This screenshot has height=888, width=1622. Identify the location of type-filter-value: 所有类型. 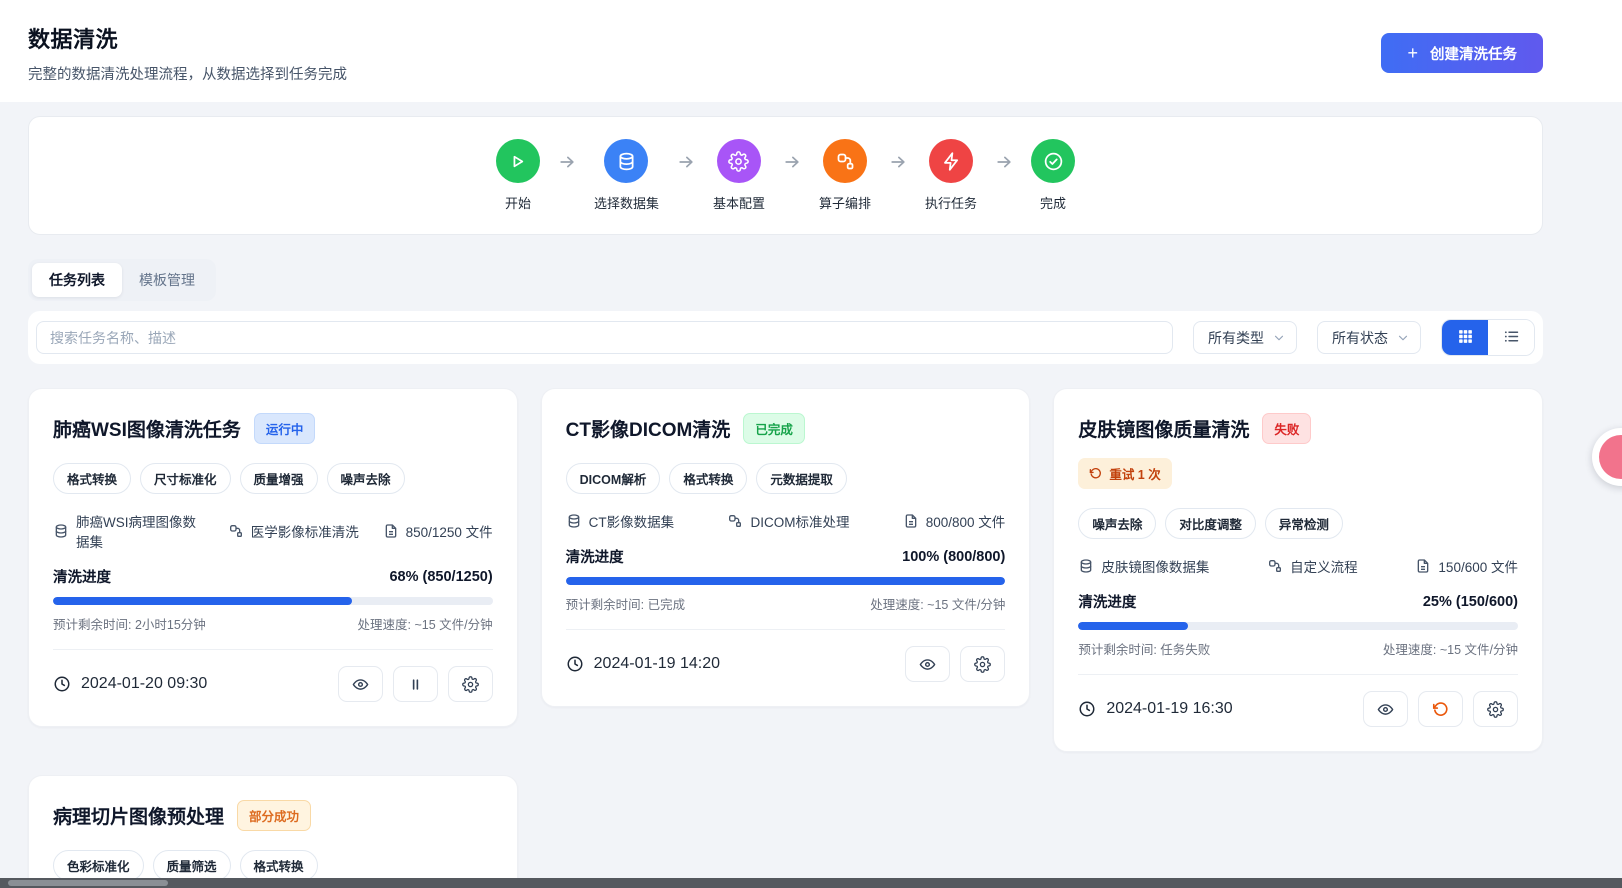
(1236, 337).